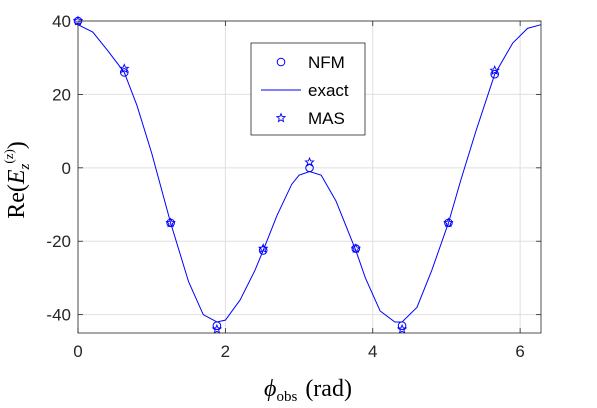 This screenshot has height=408, width=597. What do you see at coordinates (61, 21) in the screenshot?
I see `y-tick-label-0: 40` at bounding box center [61, 21].